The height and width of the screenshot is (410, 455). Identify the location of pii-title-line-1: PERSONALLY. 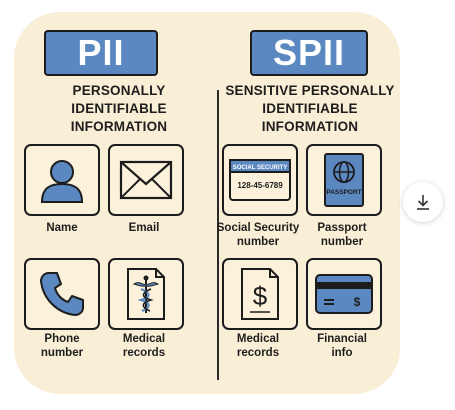
(119, 90).